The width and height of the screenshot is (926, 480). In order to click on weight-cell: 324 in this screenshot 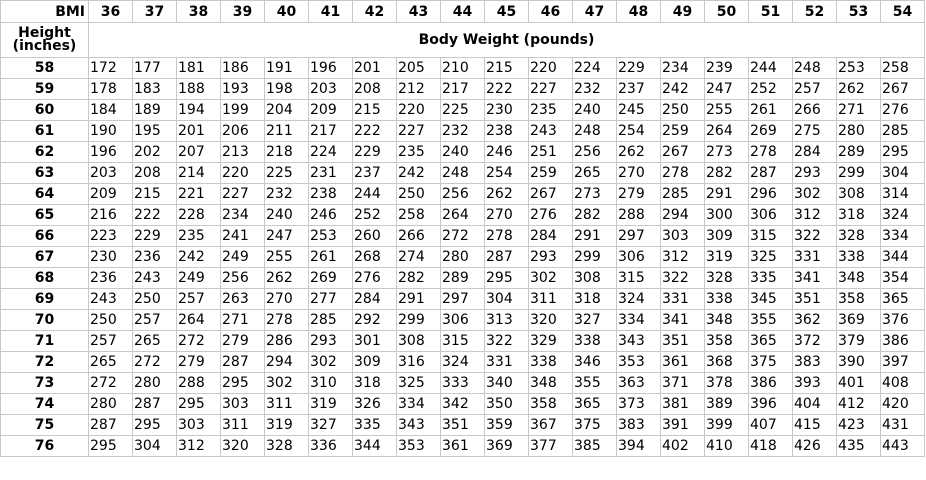, I will do `click(638, 299)`.